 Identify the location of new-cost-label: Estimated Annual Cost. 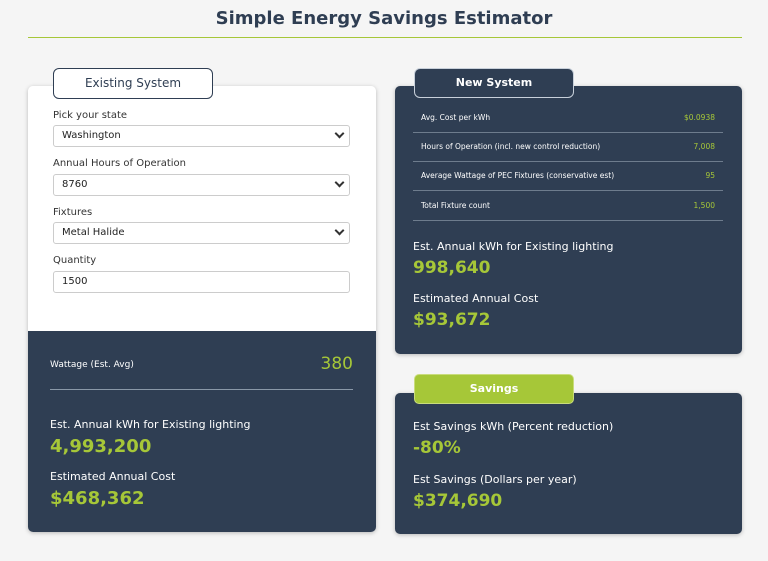
(476, 298).